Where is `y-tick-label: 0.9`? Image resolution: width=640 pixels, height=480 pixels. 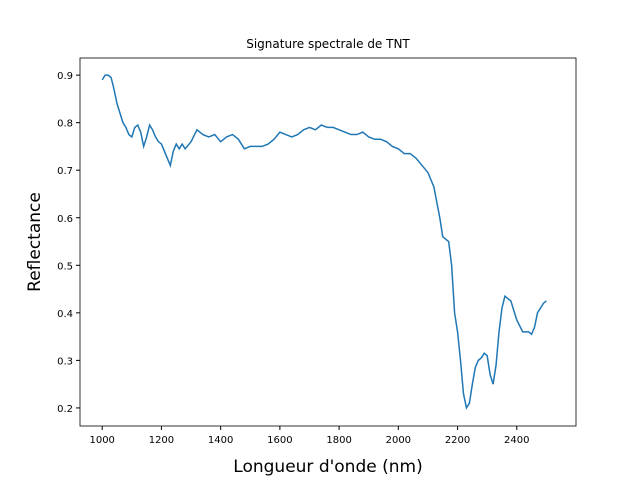 y-tick-label: 0.9 is located at coordinates (65, 76).